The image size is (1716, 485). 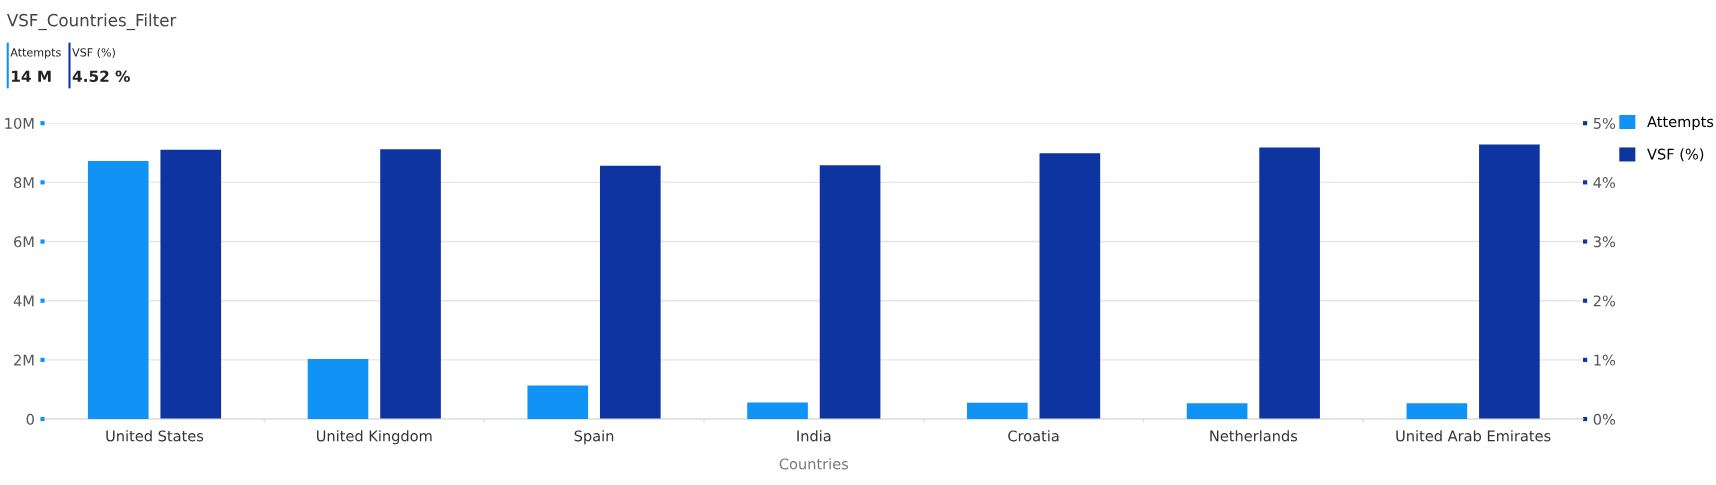 I want to click on x-tick-label: United Arab Emirates, so click(x=1473, y=436).